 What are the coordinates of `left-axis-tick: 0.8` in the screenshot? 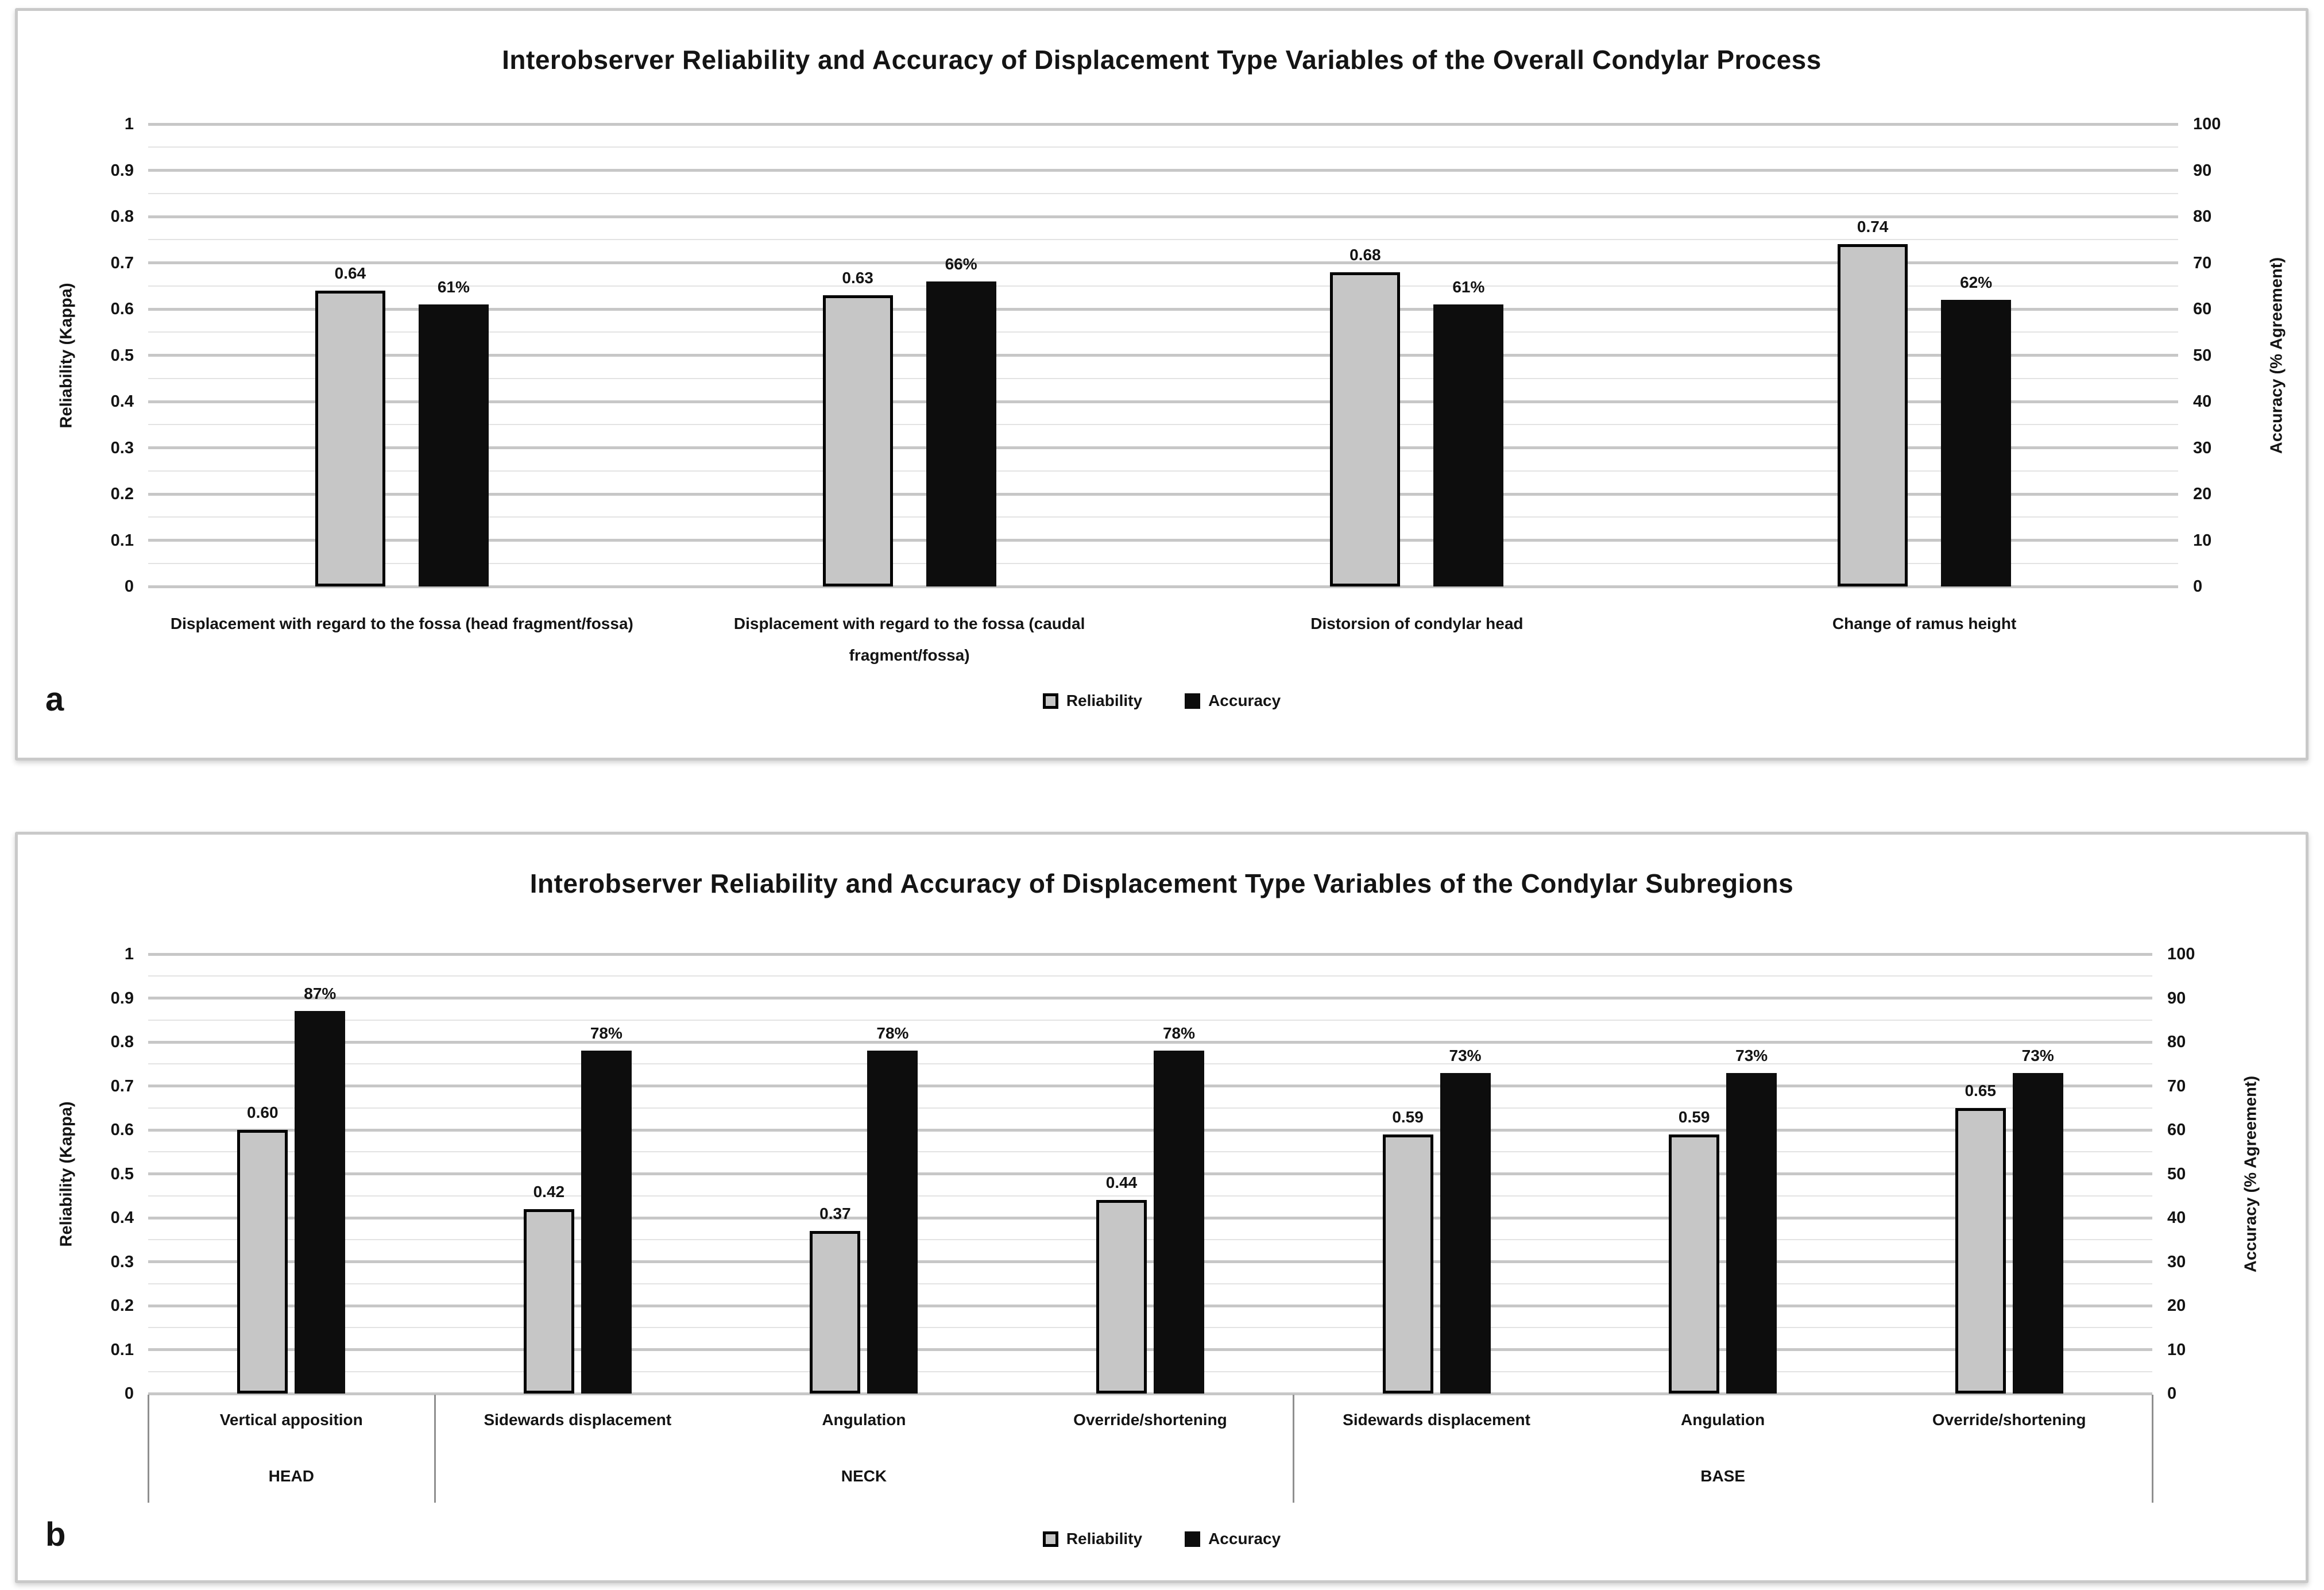 It's located at (122, 217).